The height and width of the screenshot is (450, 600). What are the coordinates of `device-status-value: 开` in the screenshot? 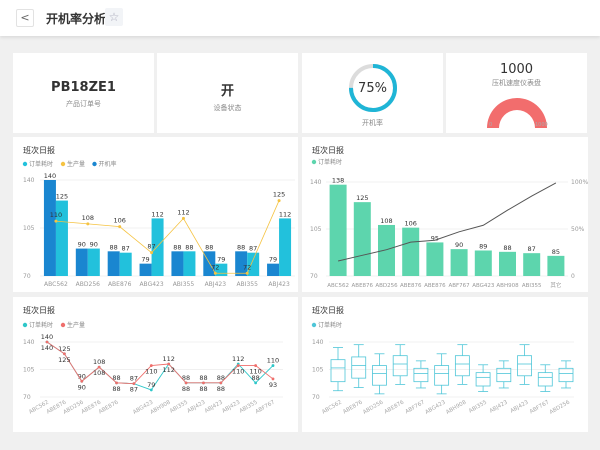 It's located at (227, 91).